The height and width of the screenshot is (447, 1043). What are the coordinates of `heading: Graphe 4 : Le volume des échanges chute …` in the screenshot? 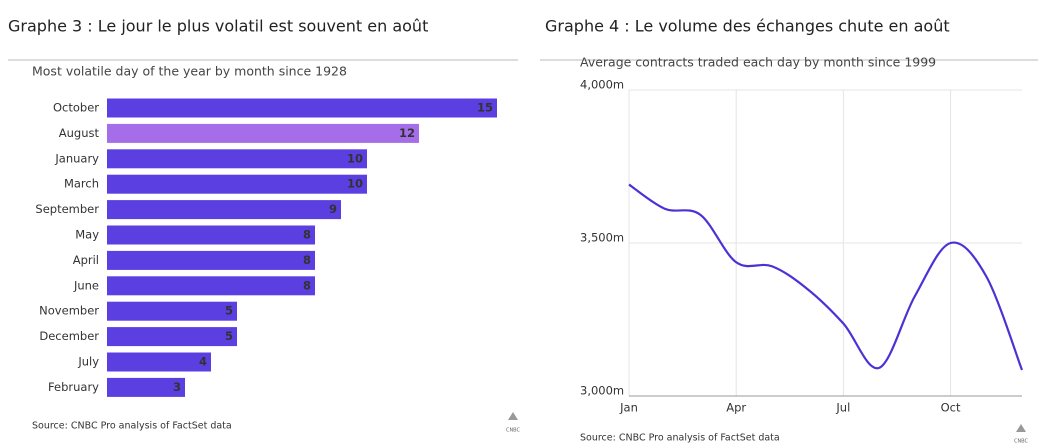 It's located at (747, 26).